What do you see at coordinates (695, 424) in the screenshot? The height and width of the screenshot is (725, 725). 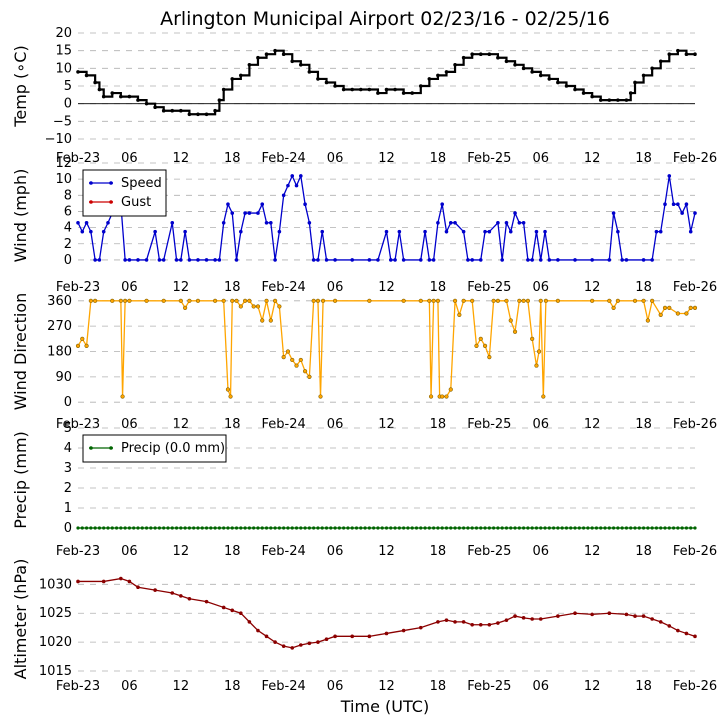 I see `xtick-label-direction-12: Feb-26` at bounding box center [695, 424].